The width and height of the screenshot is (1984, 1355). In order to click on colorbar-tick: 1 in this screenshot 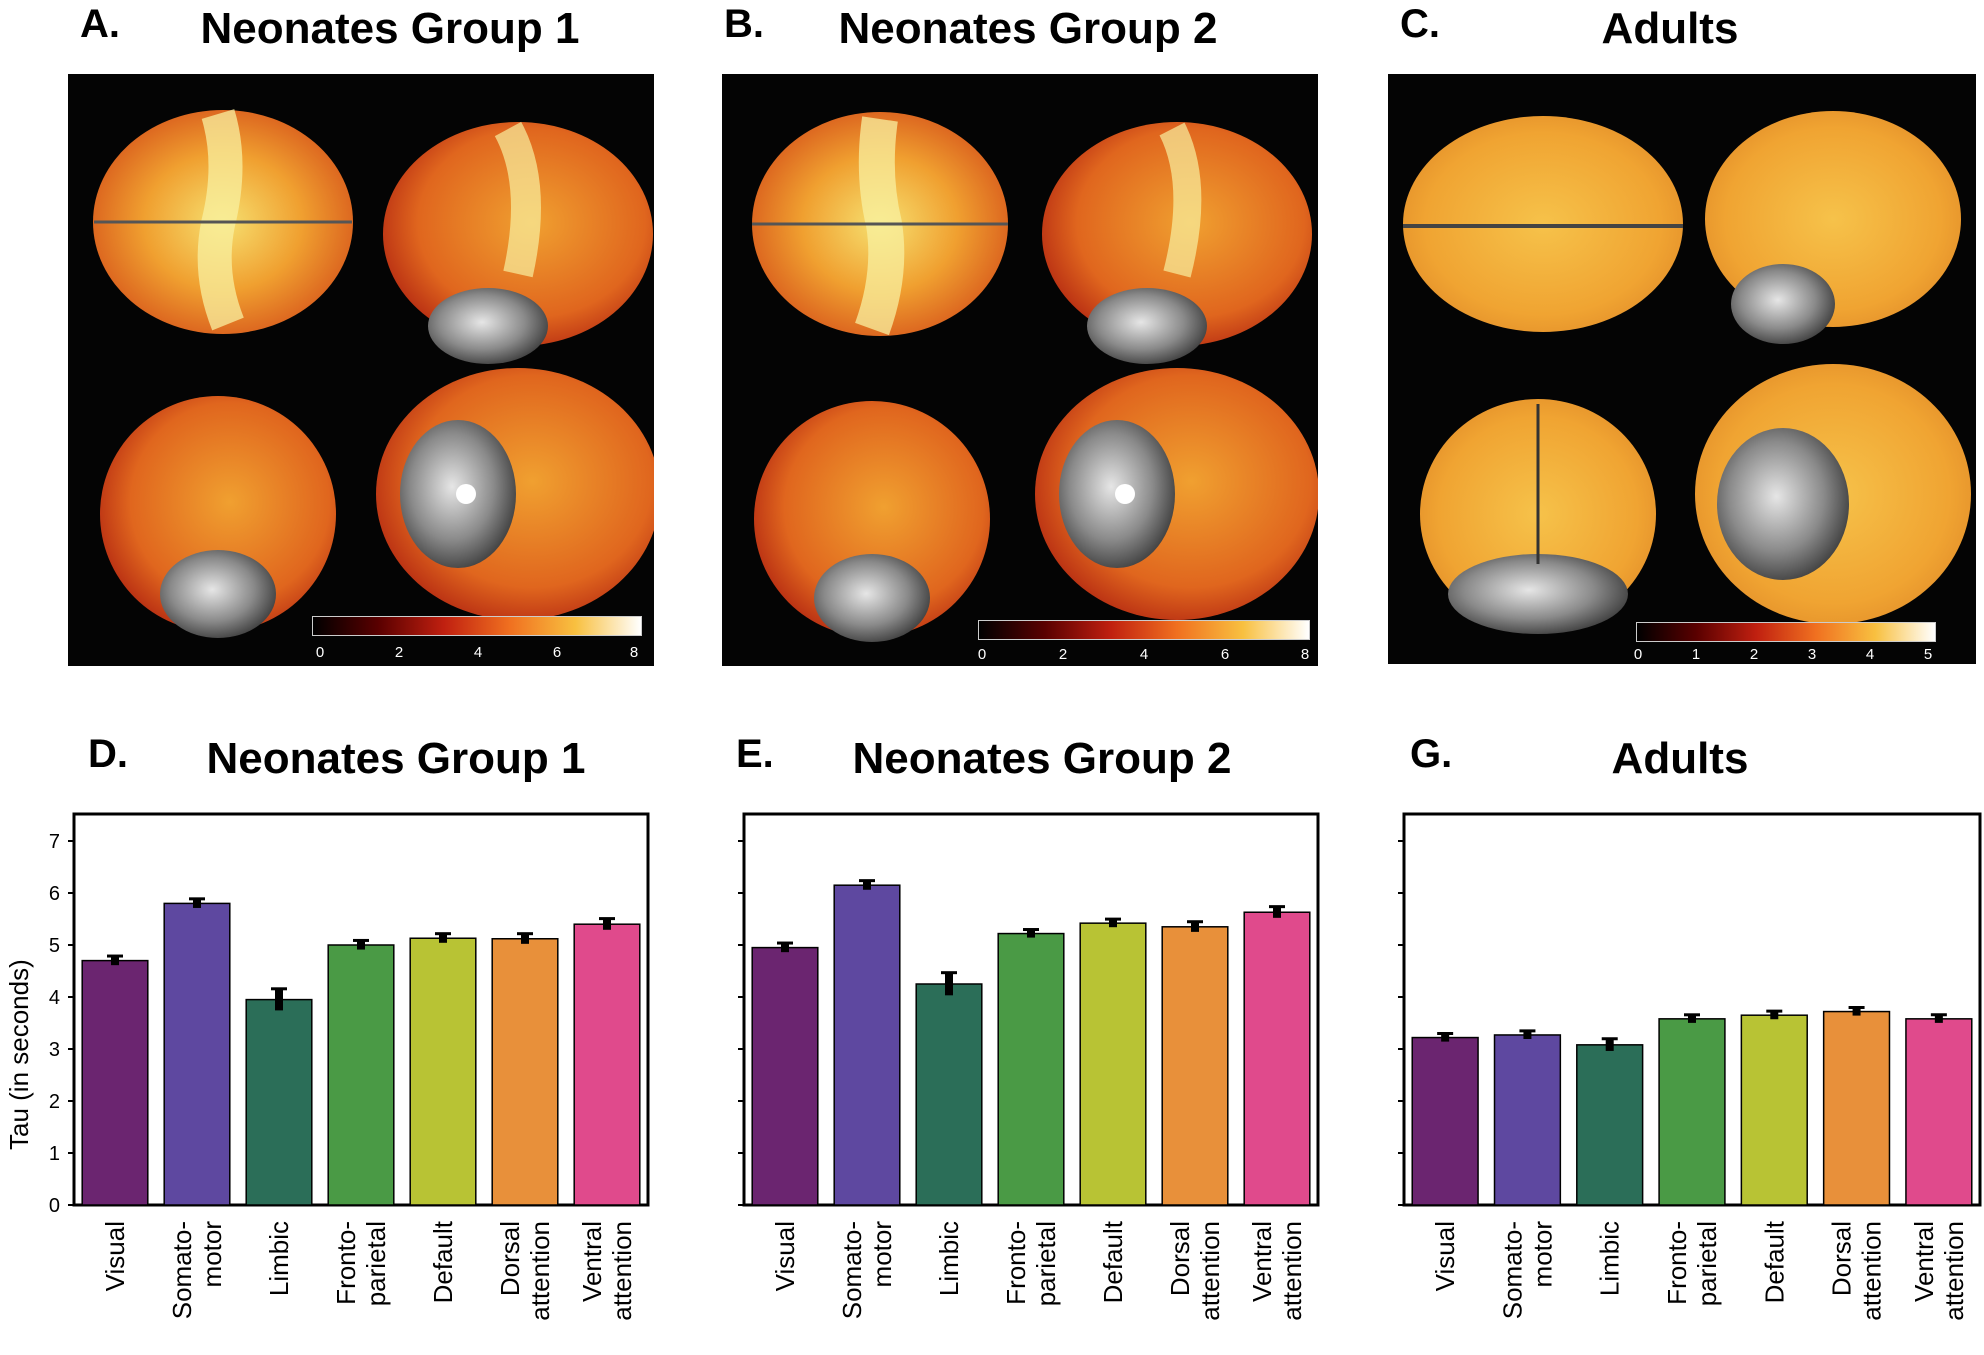, I will do `click(1696, 654)`.